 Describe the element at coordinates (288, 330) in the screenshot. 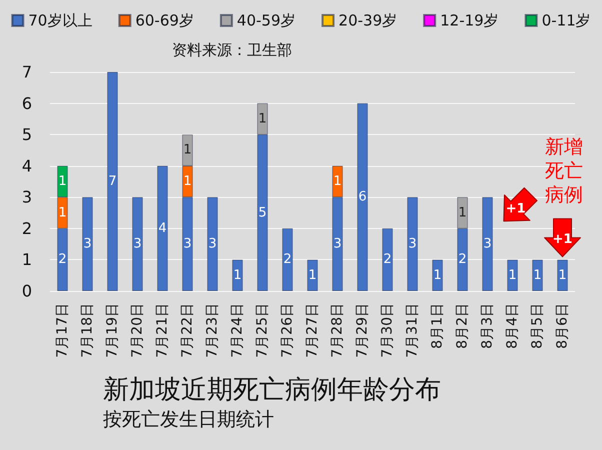

I see `x-tick-label: 7月26日` at that location.